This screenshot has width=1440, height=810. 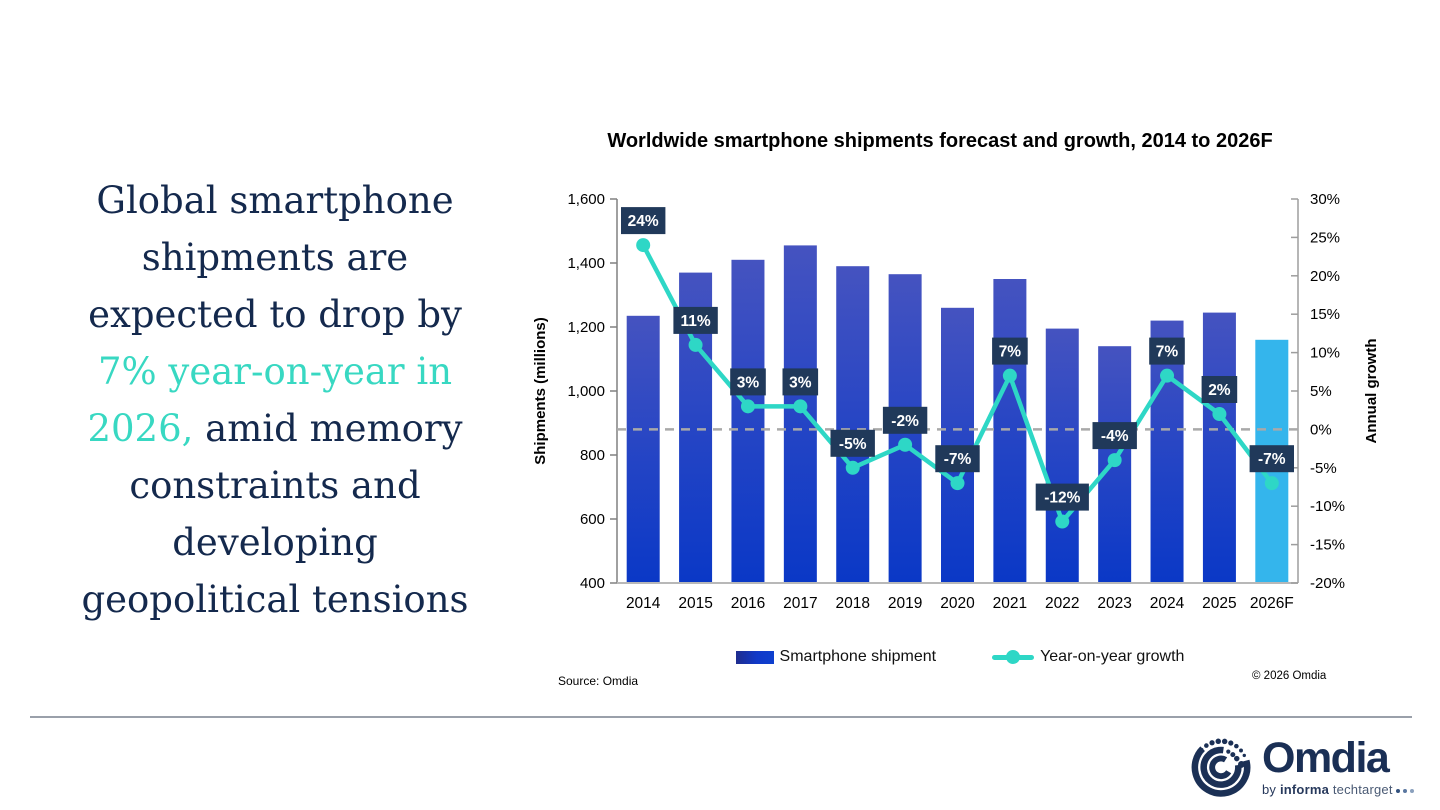 What do you see at coordinates (275, 371) in the screenshot?
I see `headline-line: 7% year-on-year in` at bounding box center [275, 371].